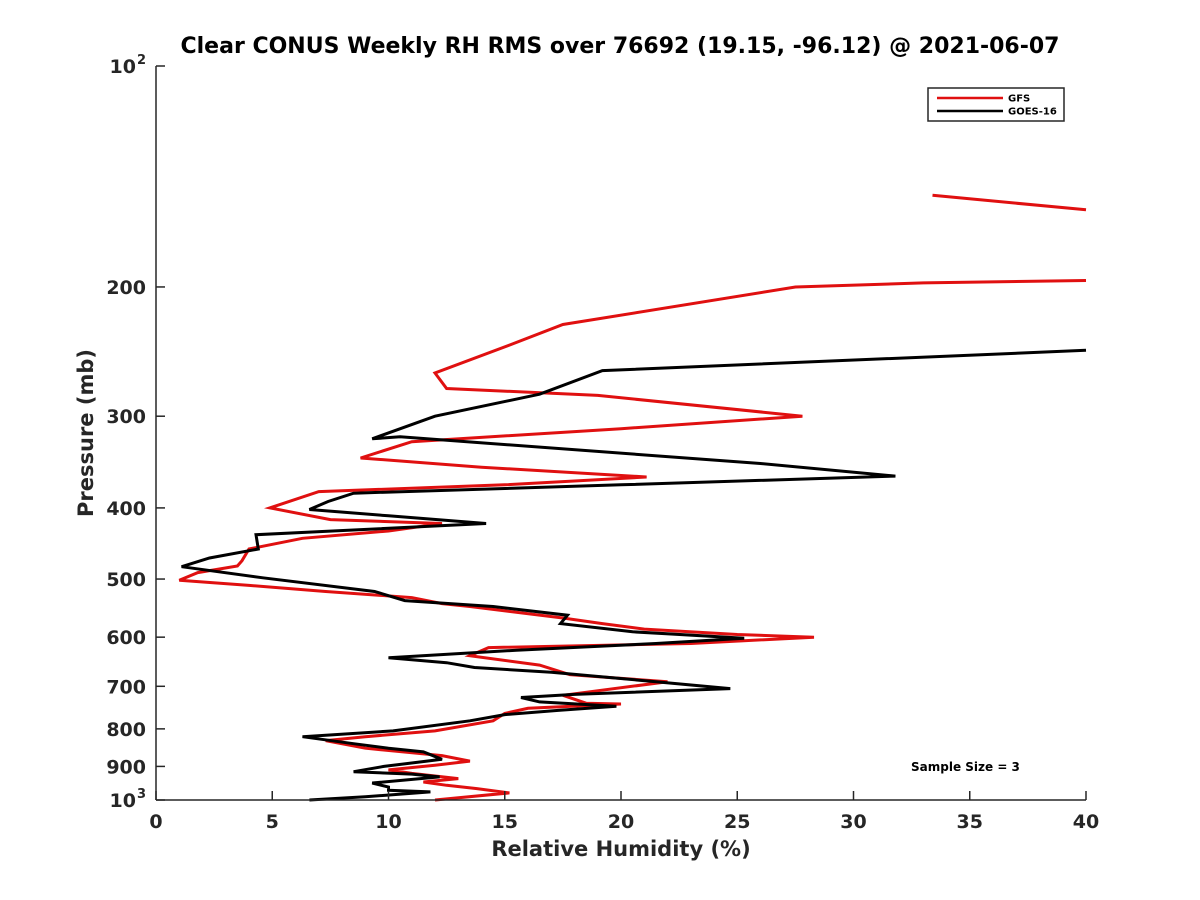 The height and width of the screenshot is (900, 1200). Describe the element at coordinates (1032, 112) in the screenshot. I see `legend-label-goes16: GOES-16` at that location.